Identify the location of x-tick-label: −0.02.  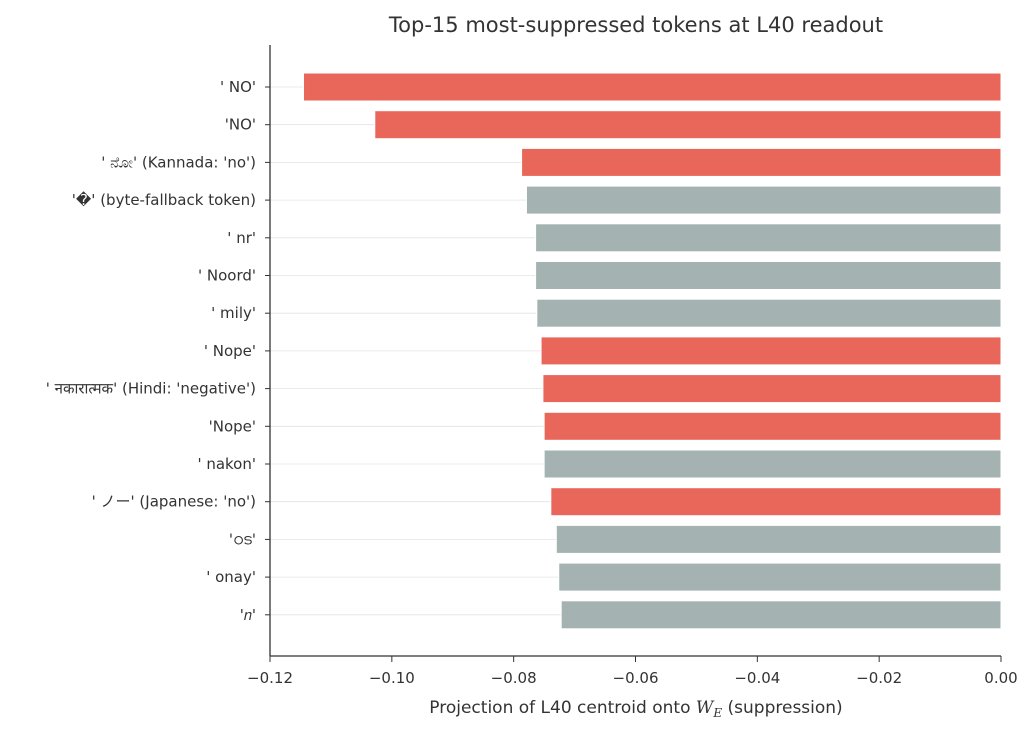
(879, 678).